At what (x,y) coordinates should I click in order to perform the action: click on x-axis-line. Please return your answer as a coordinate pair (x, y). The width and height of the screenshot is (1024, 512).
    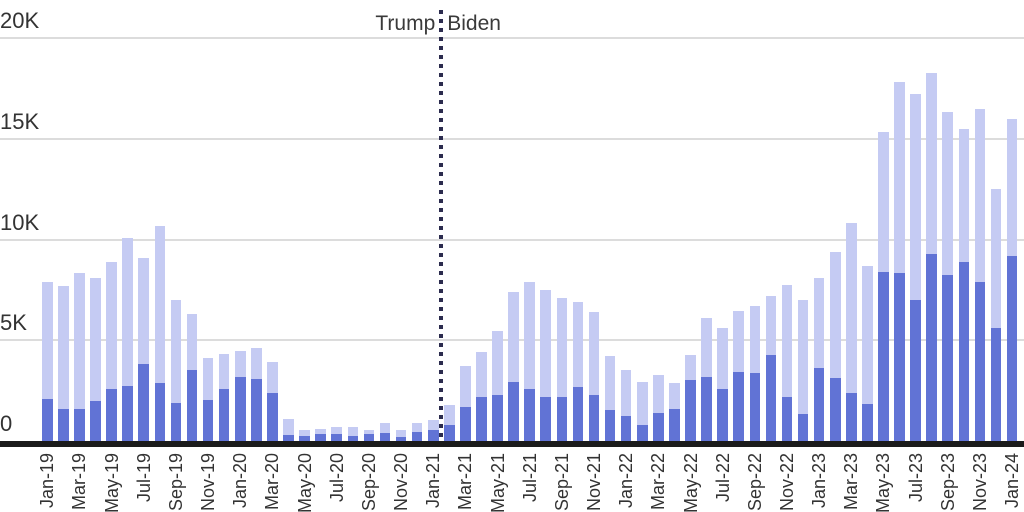
    Looking at the image, I should click on (512, 444).